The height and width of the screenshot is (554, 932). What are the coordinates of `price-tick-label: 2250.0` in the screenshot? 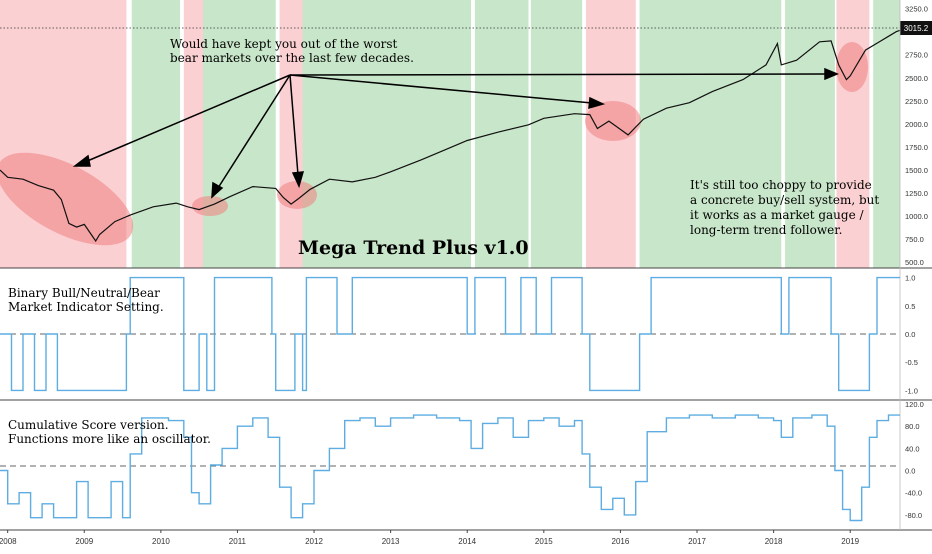 It's located at (916, 101).